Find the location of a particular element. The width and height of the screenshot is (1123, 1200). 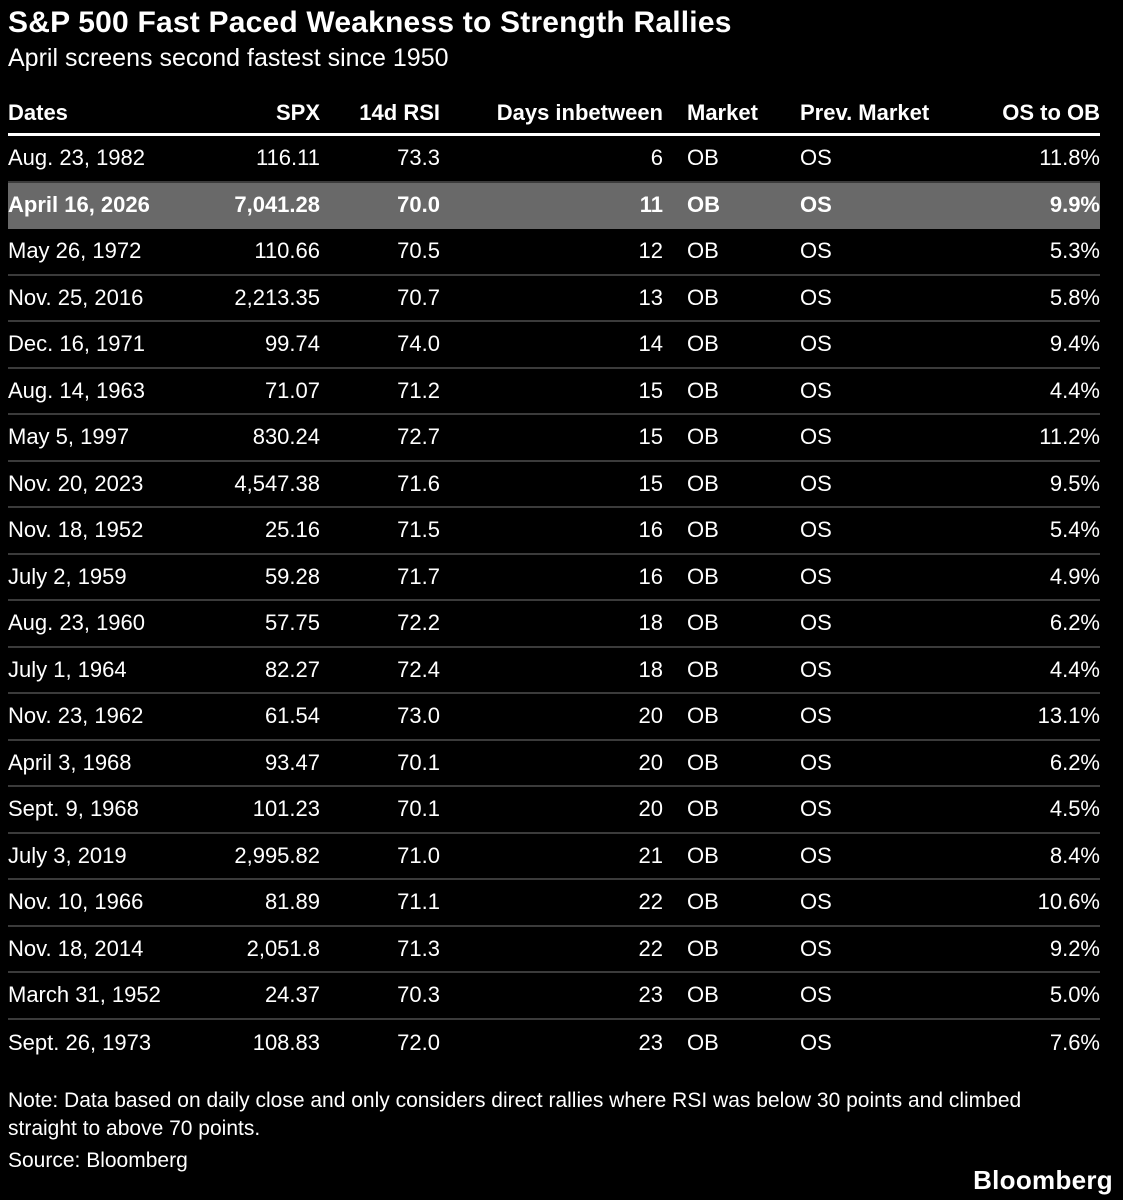

cell-days-inbetween: 11 is located at coordinates (651, 204).